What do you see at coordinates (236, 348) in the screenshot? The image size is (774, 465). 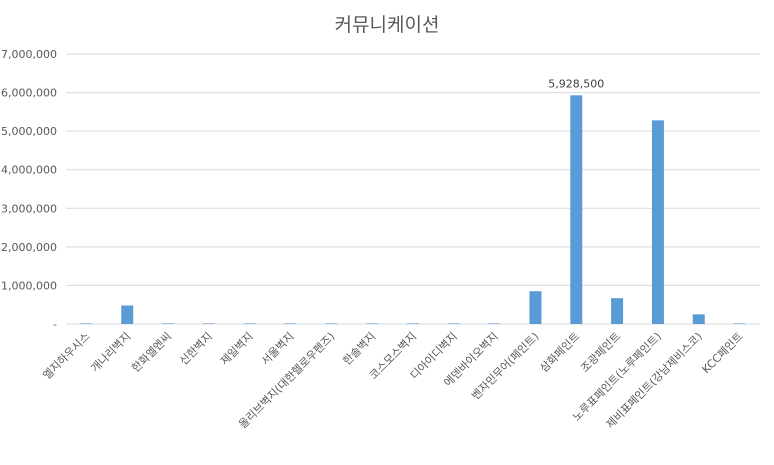 I see `x-tick-label: 제일벽지` at bounding box center [236, 348].